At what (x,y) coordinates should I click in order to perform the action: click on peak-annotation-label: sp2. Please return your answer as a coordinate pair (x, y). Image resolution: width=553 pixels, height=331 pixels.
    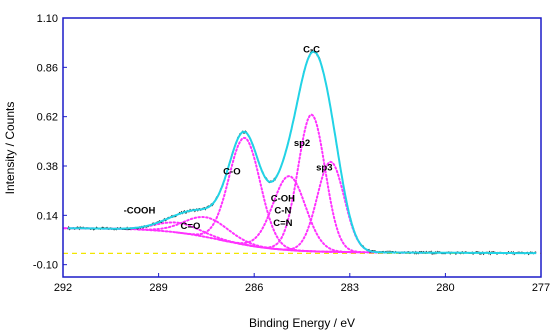
    Looking at the image, I should click on (302, 143).